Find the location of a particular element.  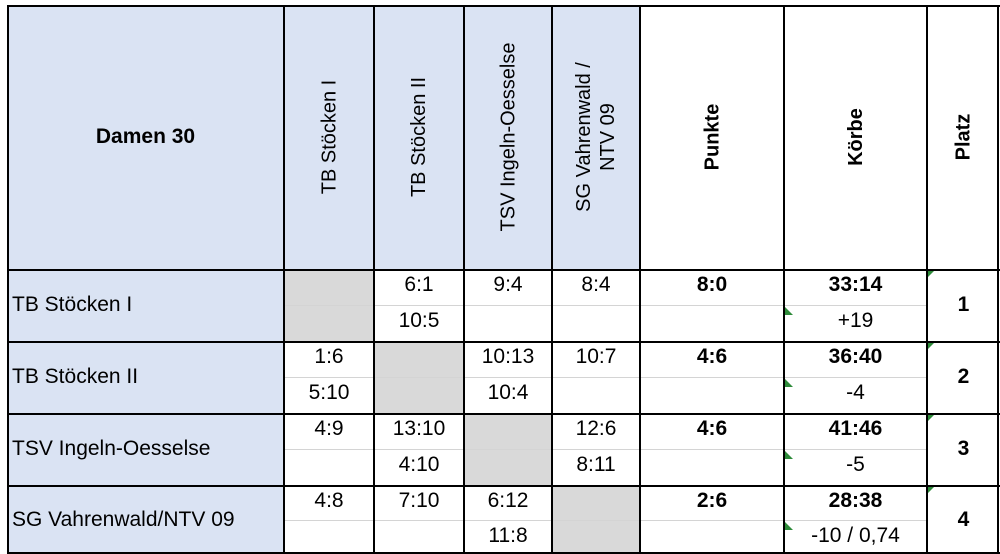

match-score: 10:5 is located at coordinates (419, 320).